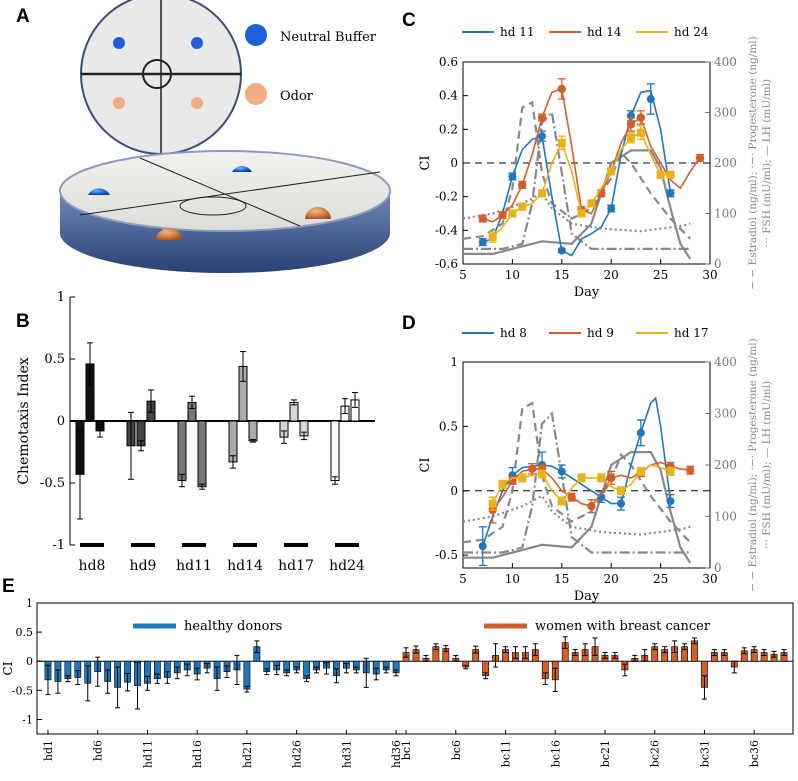 The image size is (798, 781). Describe the element at coordinates (605, 753) in the screenshot. I see `x-tick-label: bc21` at that location.